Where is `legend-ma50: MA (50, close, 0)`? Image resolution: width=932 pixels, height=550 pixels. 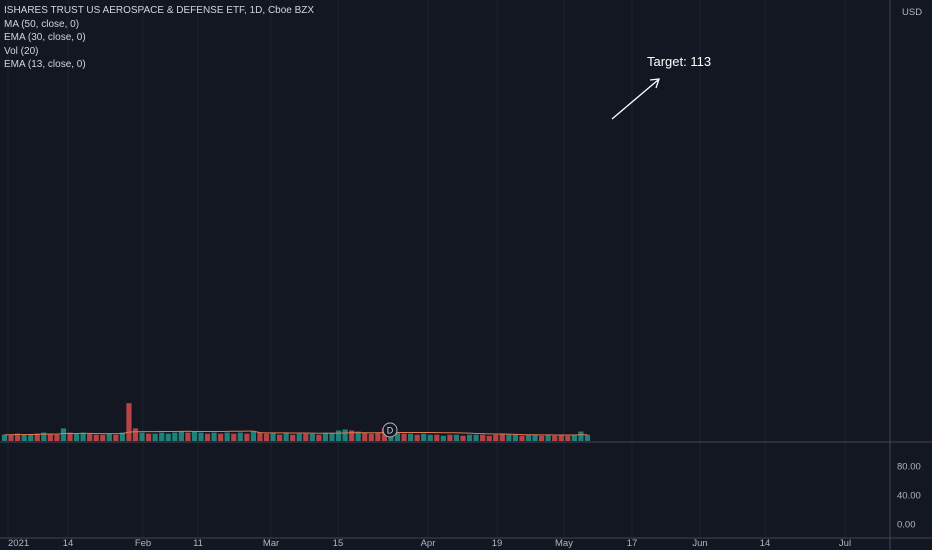 legend-ma50: MA (50, close, 0) is located at coordinates (42, 24).